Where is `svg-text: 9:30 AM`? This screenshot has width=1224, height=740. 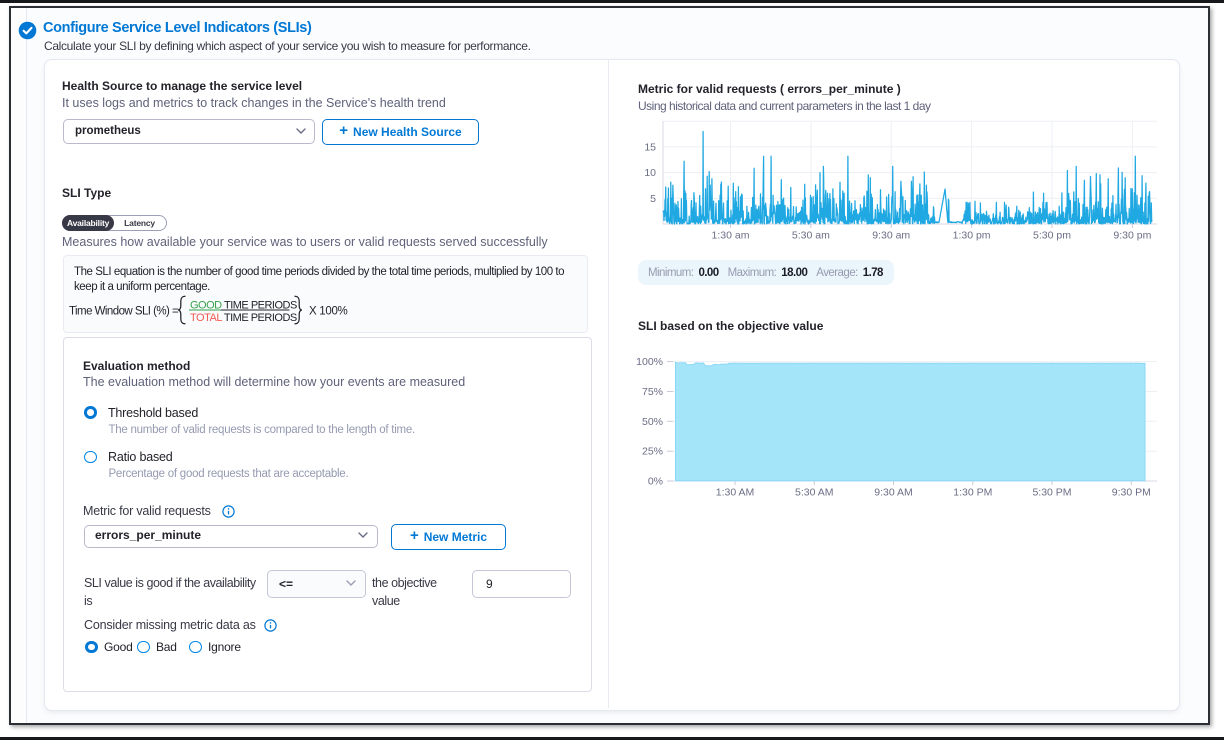
svg-text: 9:30 AM is located at coordinates (893, 493).